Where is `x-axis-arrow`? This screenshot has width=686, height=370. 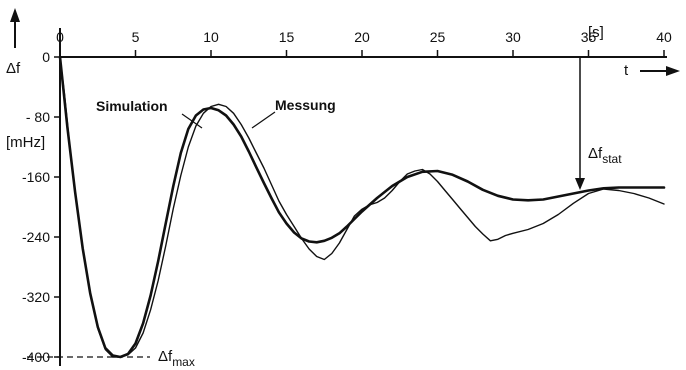
x-axis-arrow is located at coordinates (673, 71).